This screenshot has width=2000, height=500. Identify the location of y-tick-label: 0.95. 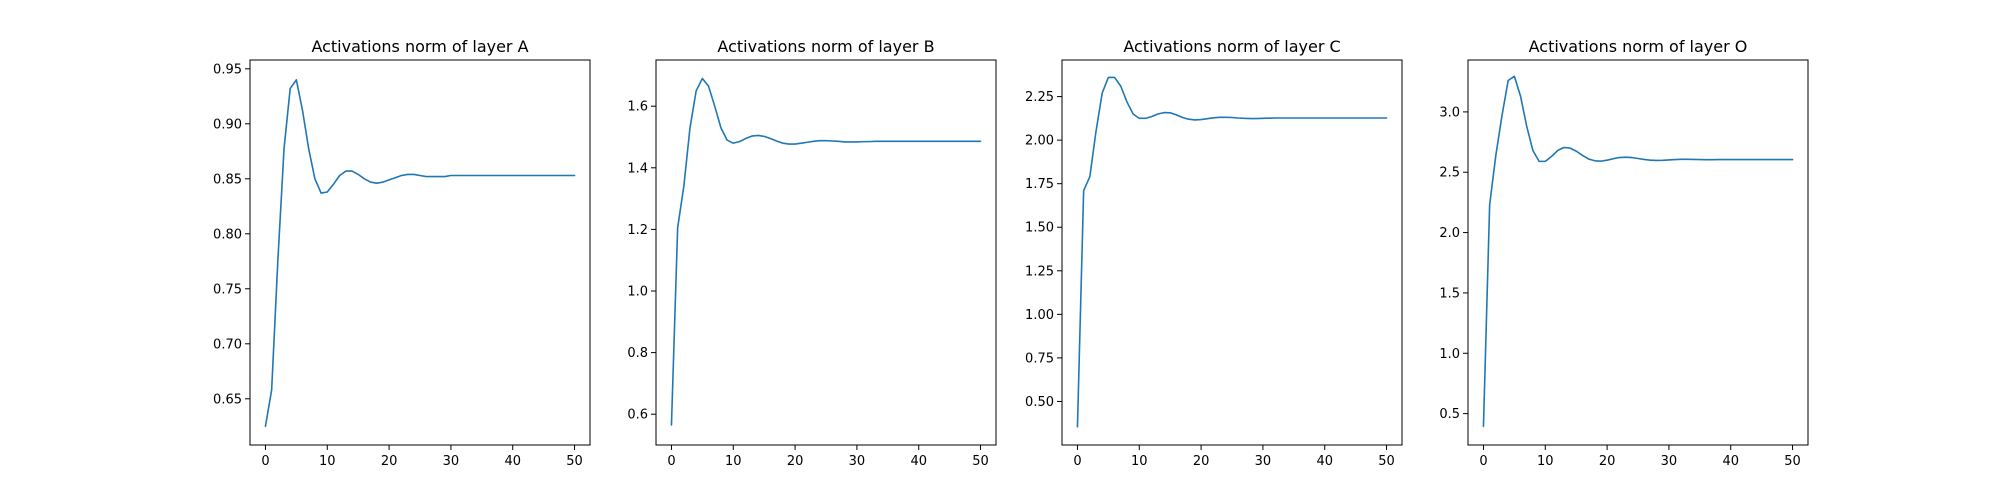
(227, 69).